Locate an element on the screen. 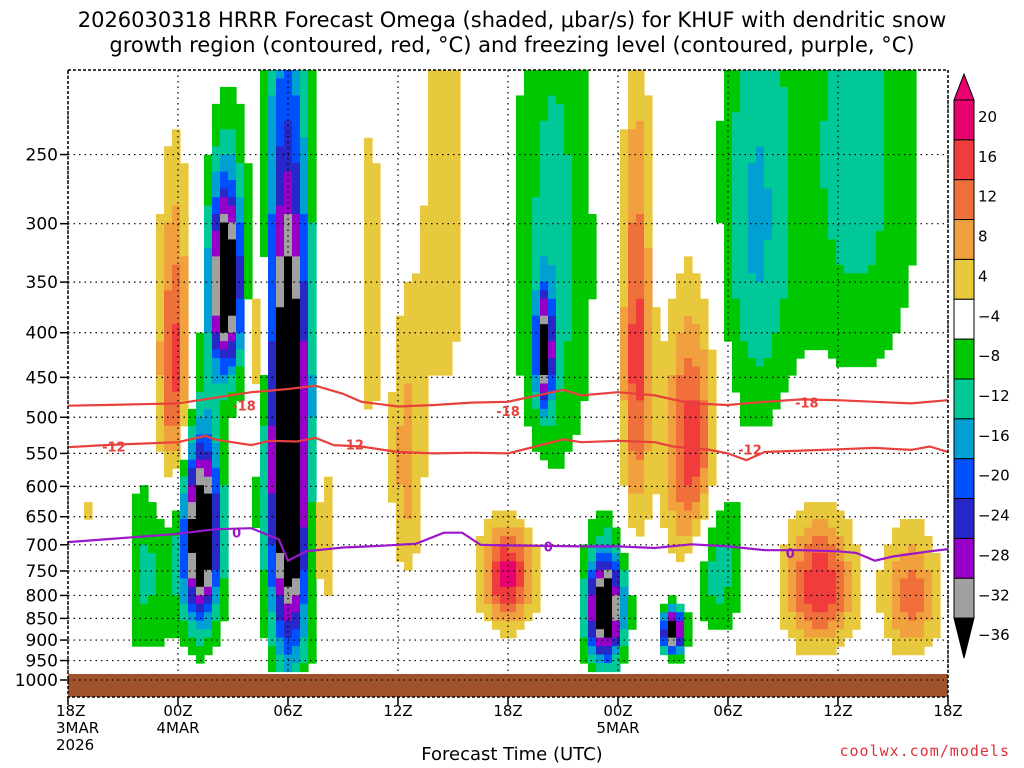 This screenshot has width=1024, height=768. colorbar: 20 16 12 8 4 −4 −8 −12 −16 −20 −24 −28 −32 −36 is located at coordinates (981, 365).